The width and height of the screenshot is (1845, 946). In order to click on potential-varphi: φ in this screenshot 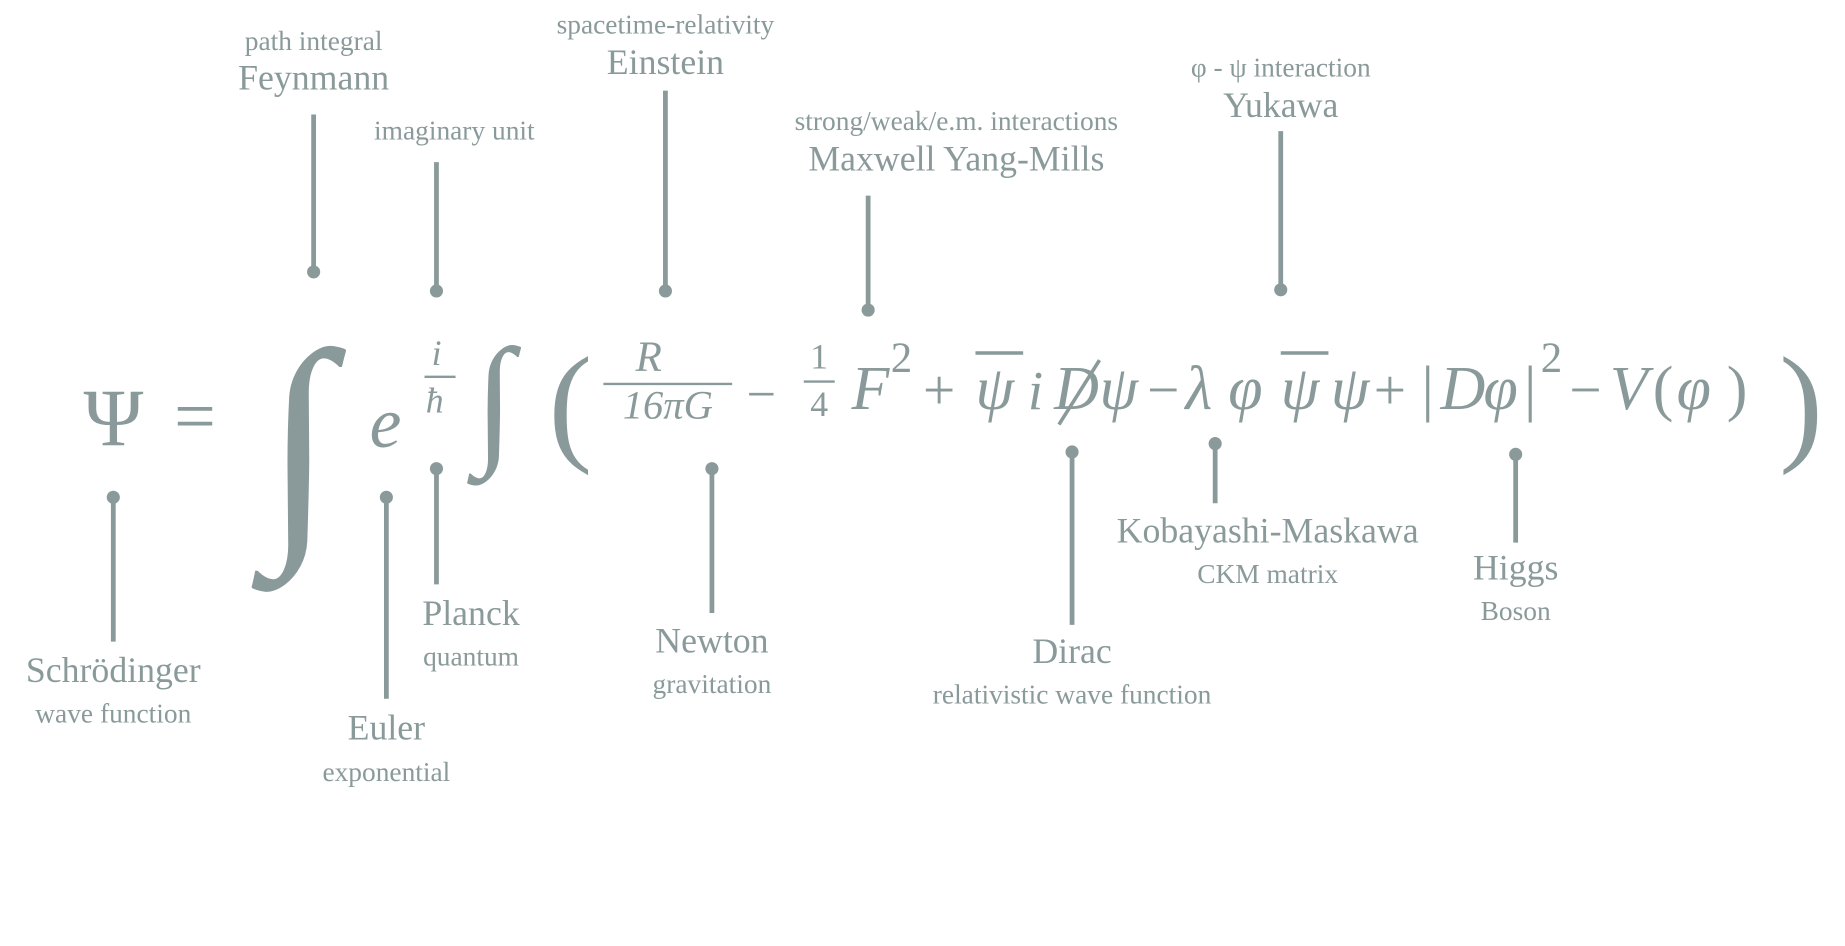, I will do `click(1694, 389)`.